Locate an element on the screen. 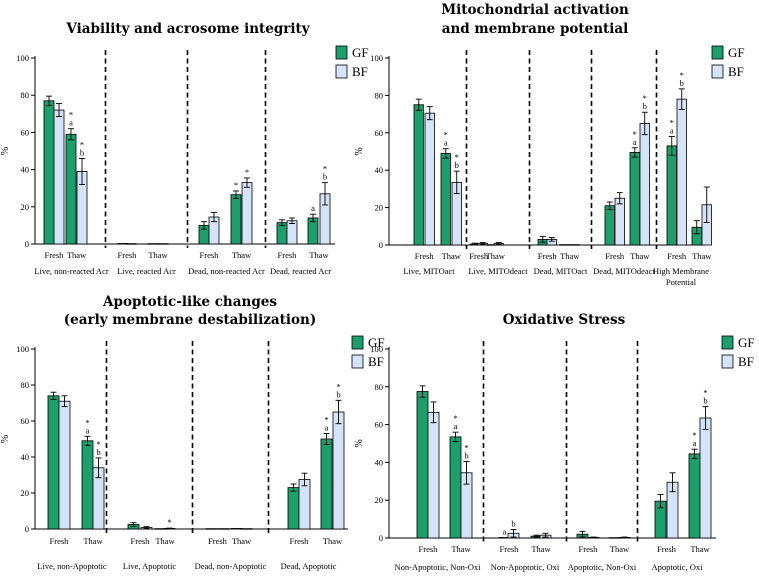 This screenshot has height=578, width=759. group-label: Dead, Apoptotic is located at coordinates (309, 566).